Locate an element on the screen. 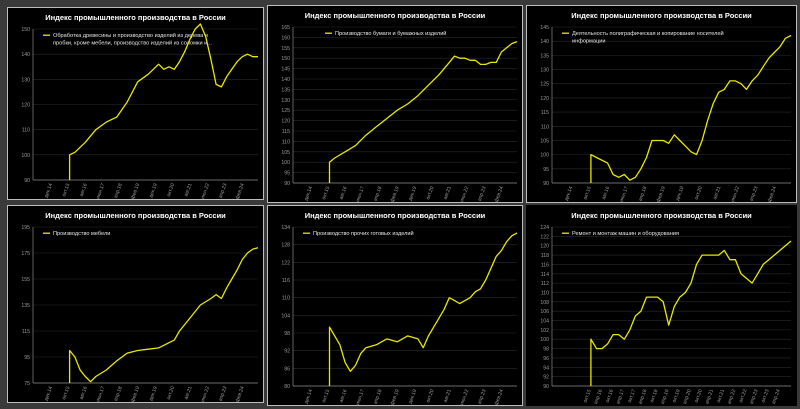  y-tick-label: 130 is located at coordinates (544, 71).